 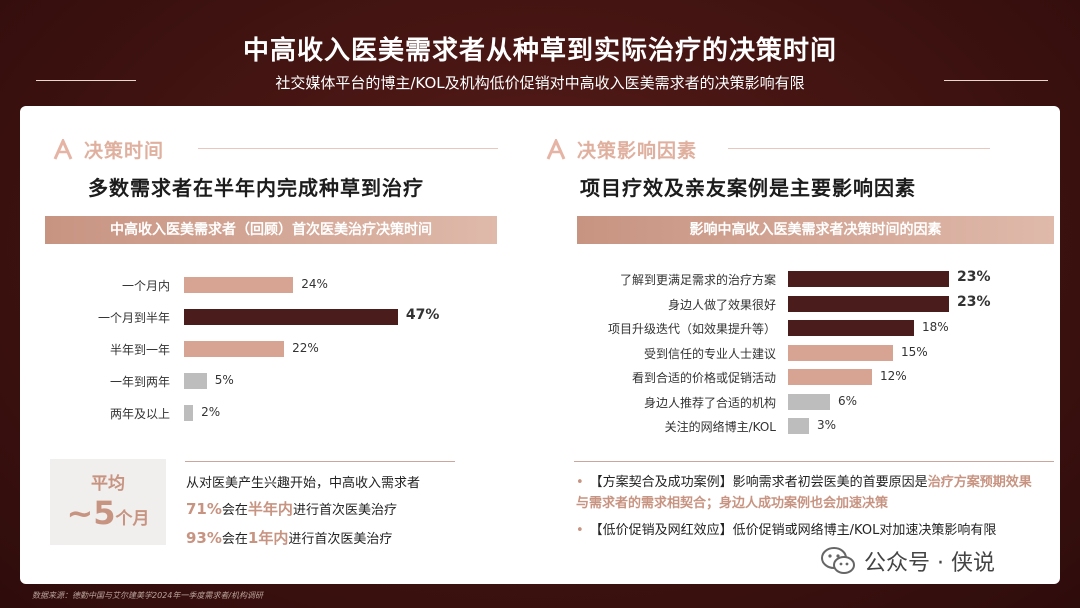 What do you see at coordinates (748, 188) in the screenshot?
I see `right-headline: 项目疗效及亲友案例是主要影响因素` at bounding box center [748, 188].